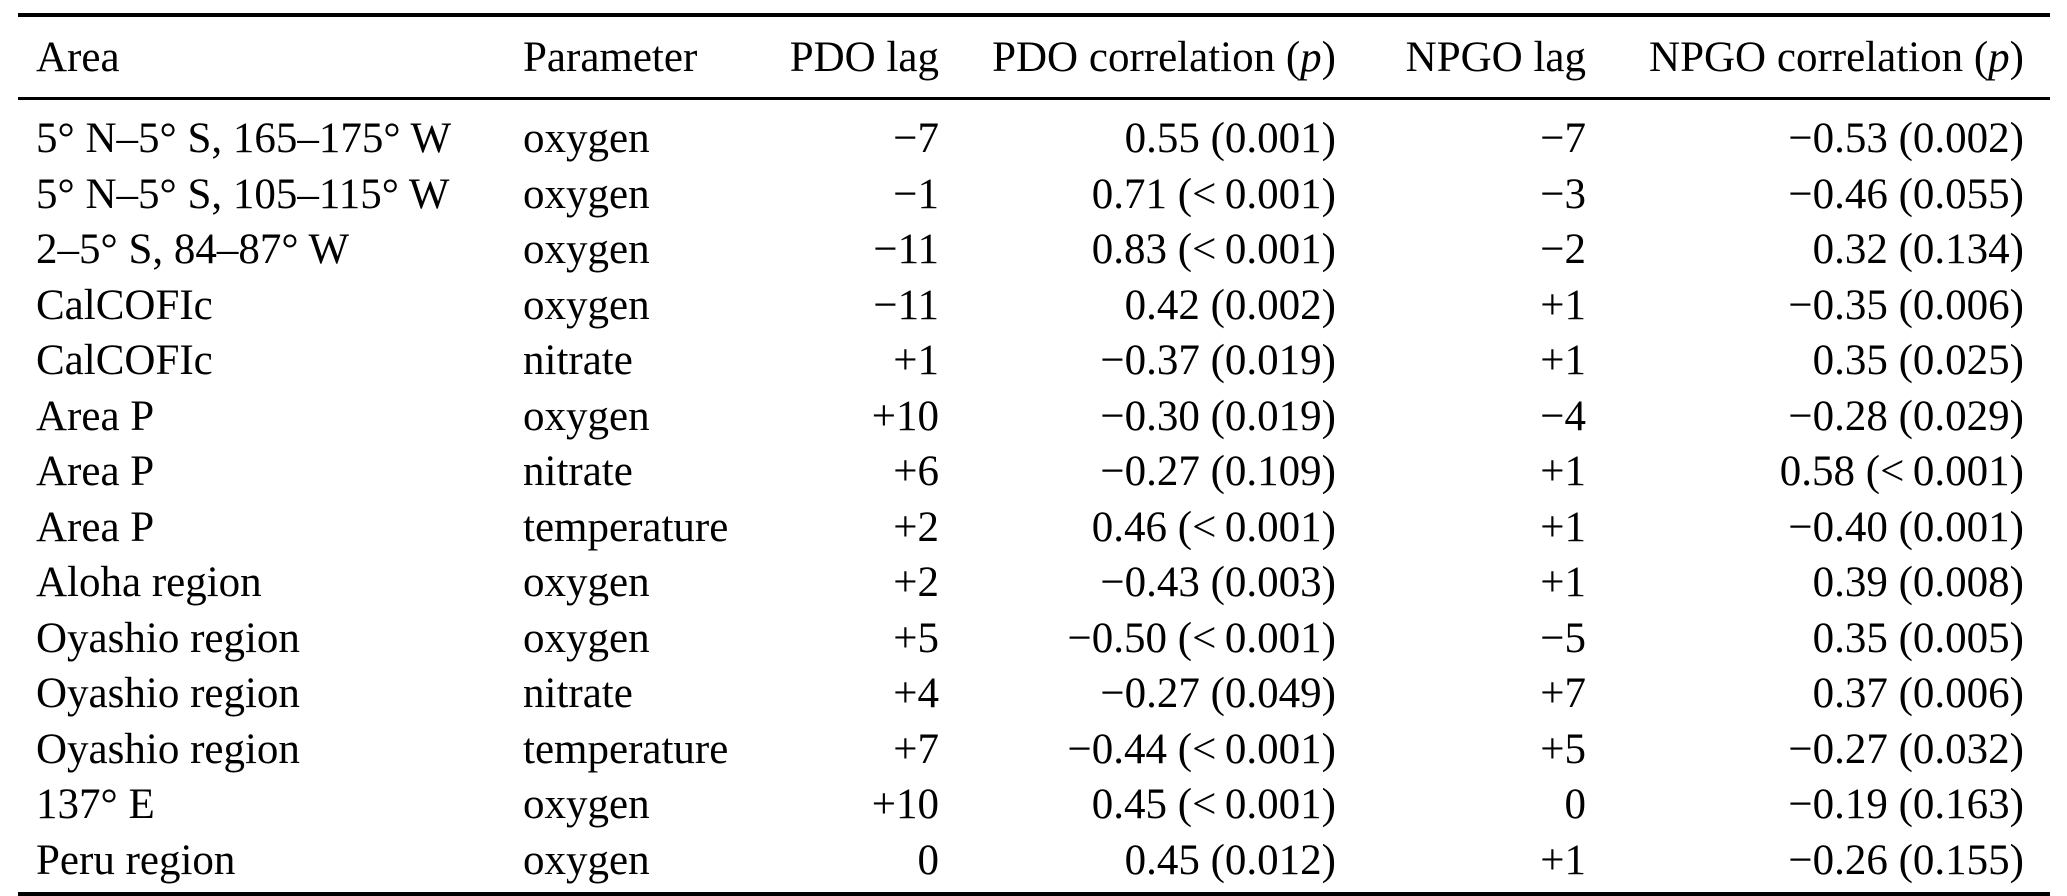 Image resolution: width=2067 pixels, height=896 pixels. Describe the element at coordinates (1230, 138) in the screenshot. I see `cell-pdo-correlation: 0.55 (0.001)` at that location.